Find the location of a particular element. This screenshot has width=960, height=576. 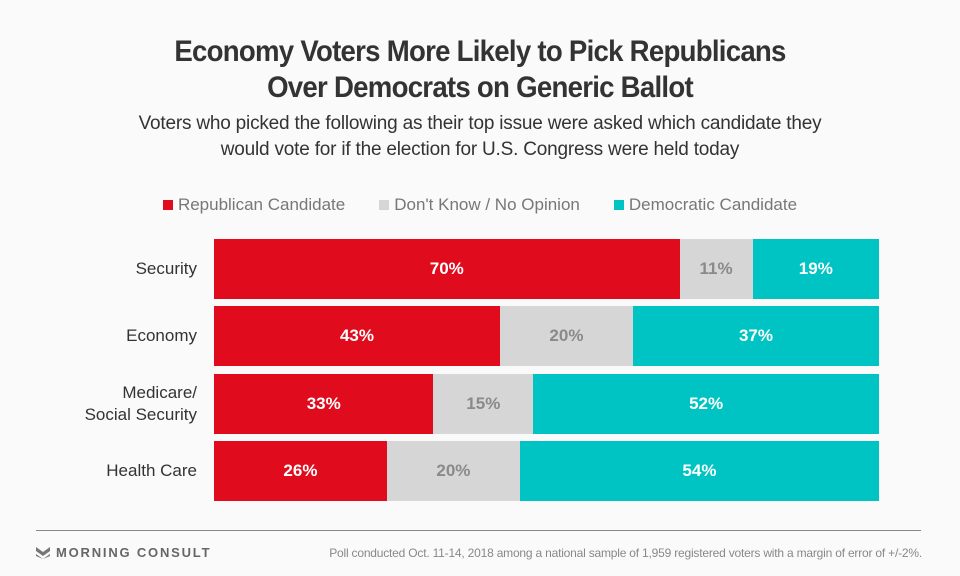

data-label: 19% is located at coordinates (815, 268).